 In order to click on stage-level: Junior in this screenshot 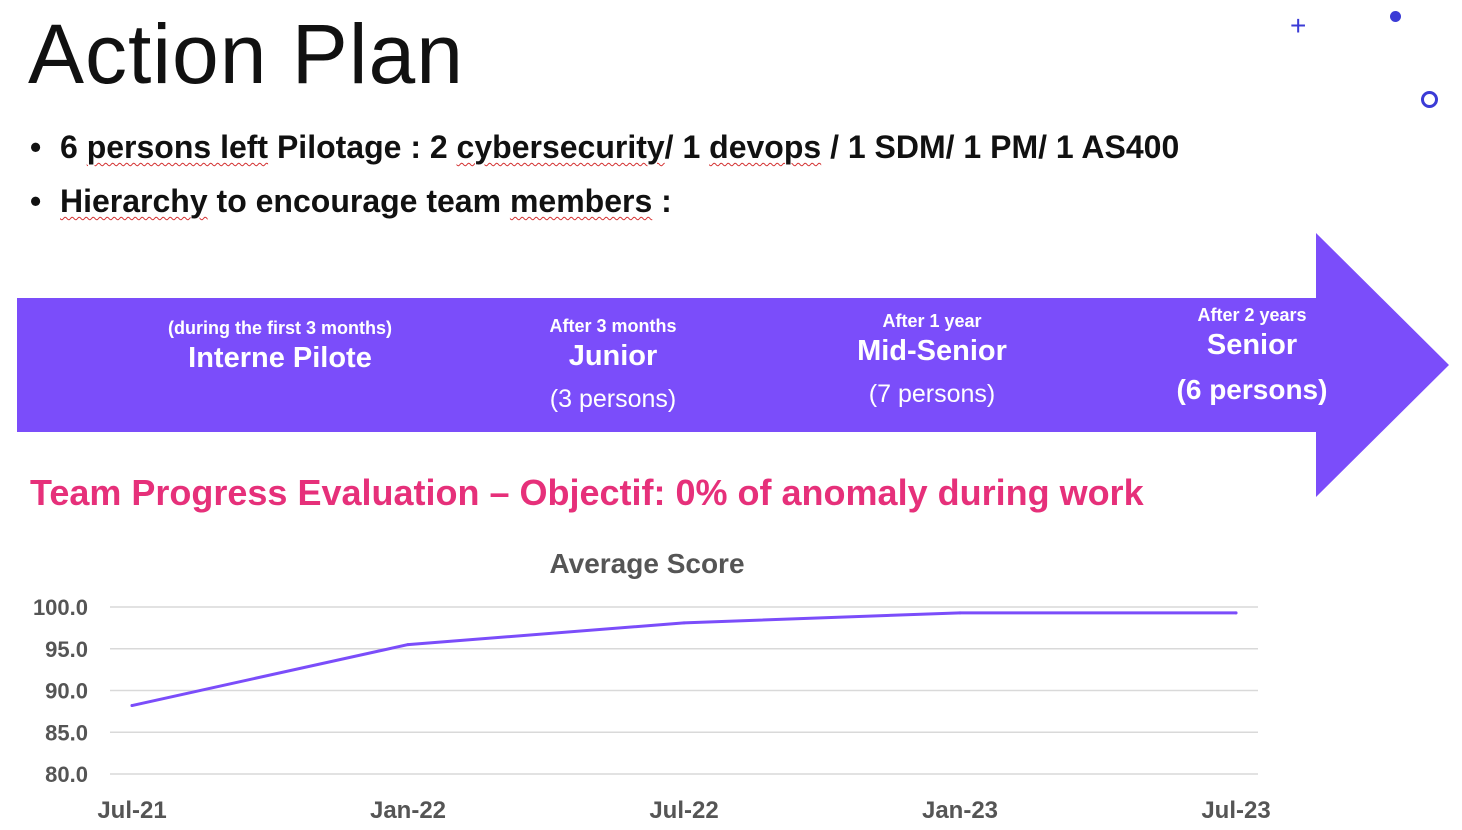, I will do `click(613, 355)`.